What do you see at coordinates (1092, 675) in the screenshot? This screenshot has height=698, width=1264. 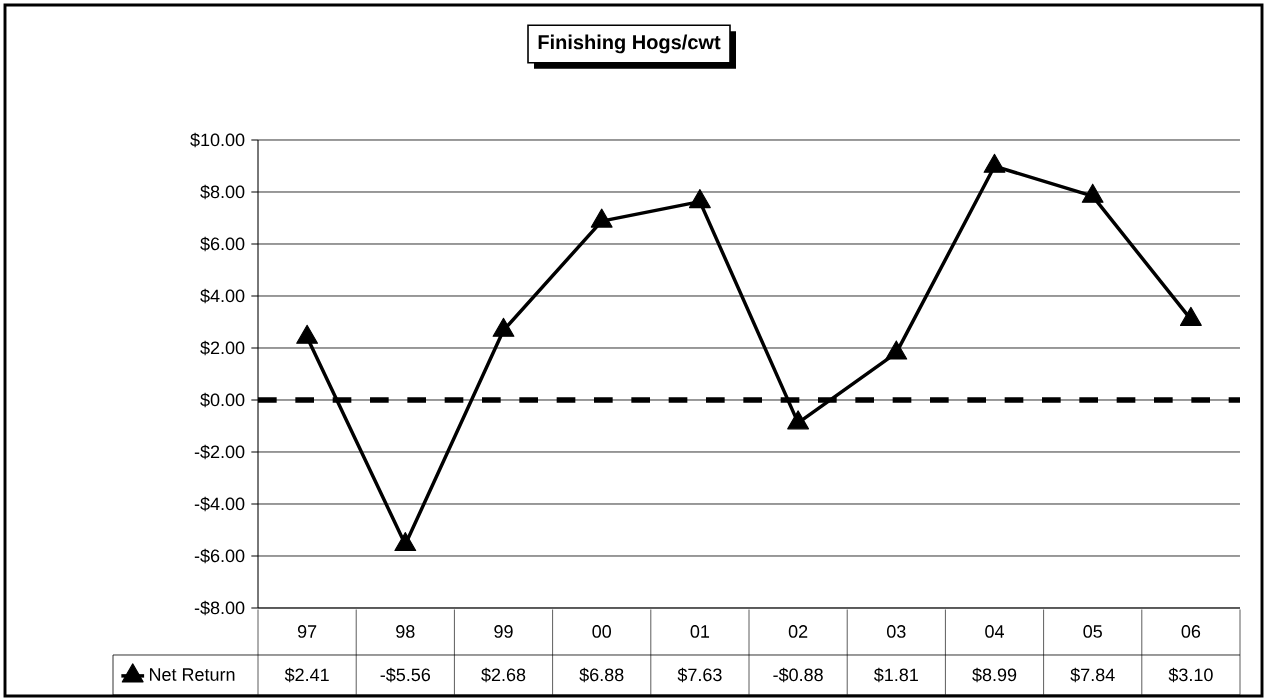 I see `data-label: $7.84` at bounding box center [1092, 675].